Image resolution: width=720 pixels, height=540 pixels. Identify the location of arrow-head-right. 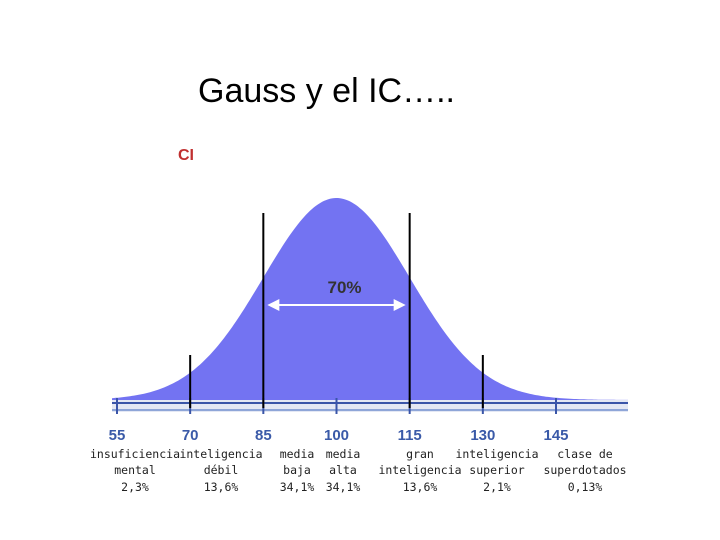
(399, 305).